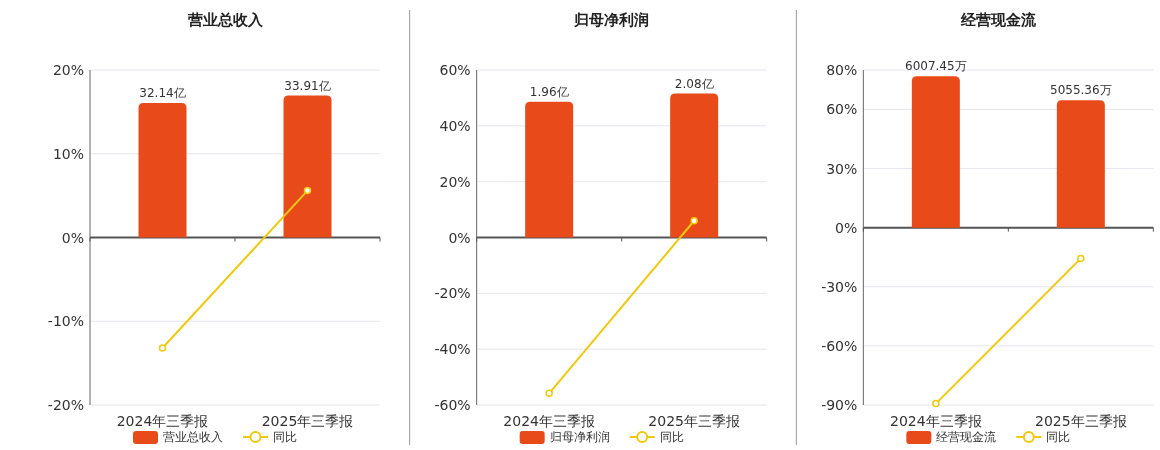 Image resolution: width=1160 pixels, height=450 pixels. I want to click on y-tick-label: 30%, so click(842, 168).